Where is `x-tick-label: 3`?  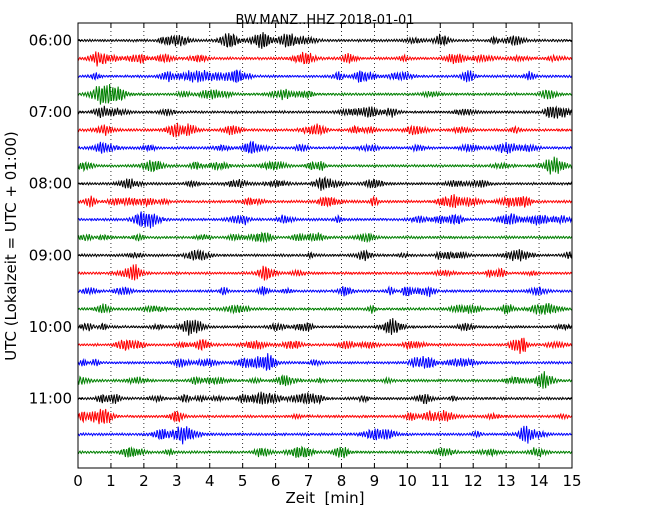
x-tick-label: 3 is located at coordinates (177, 481).